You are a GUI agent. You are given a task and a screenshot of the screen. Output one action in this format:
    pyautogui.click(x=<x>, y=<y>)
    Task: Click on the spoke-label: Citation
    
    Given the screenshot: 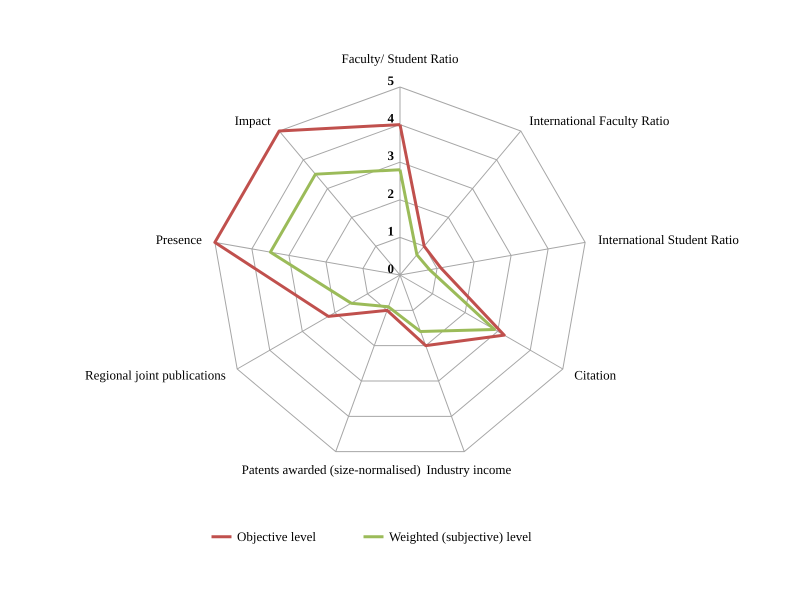 What is the action you would take?
    pyautogui.click(x=595, y=375)
    